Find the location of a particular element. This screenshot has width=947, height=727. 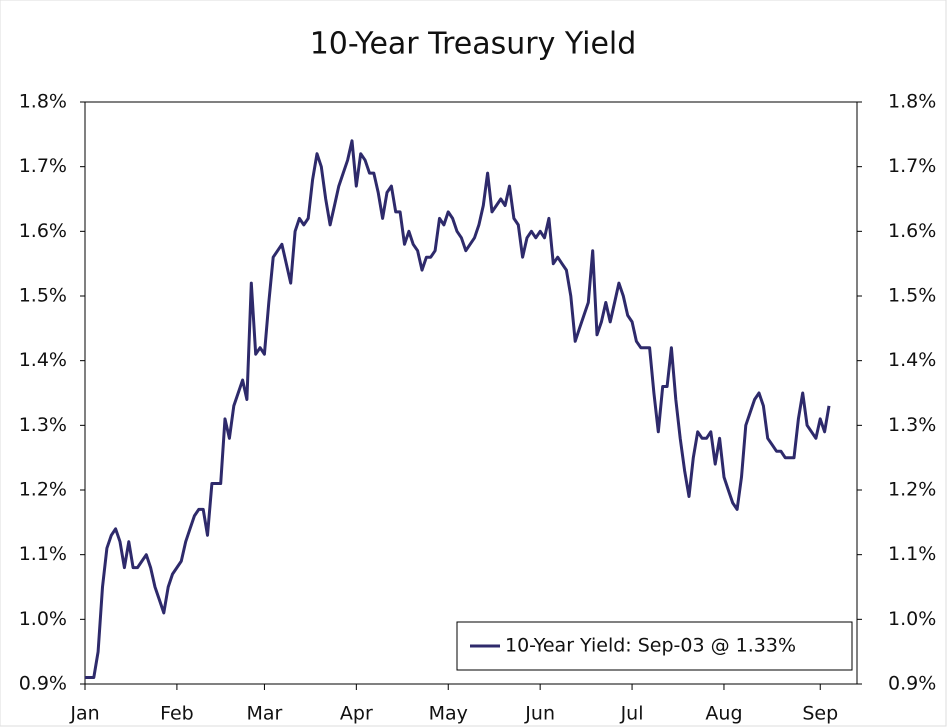

y2-tick-label: 1.0% is located at coordinates (912, 619).